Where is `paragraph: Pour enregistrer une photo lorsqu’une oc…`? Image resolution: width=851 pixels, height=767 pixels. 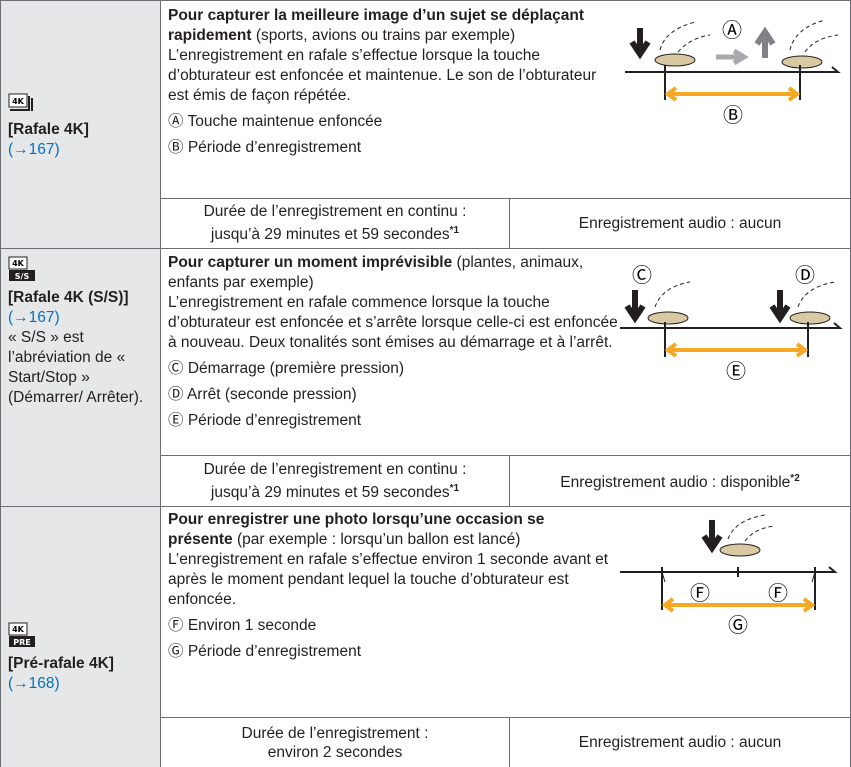
paragraph: Pour enregistrer une photo lorsqu’une oc… is located at coordinates (390, 530).